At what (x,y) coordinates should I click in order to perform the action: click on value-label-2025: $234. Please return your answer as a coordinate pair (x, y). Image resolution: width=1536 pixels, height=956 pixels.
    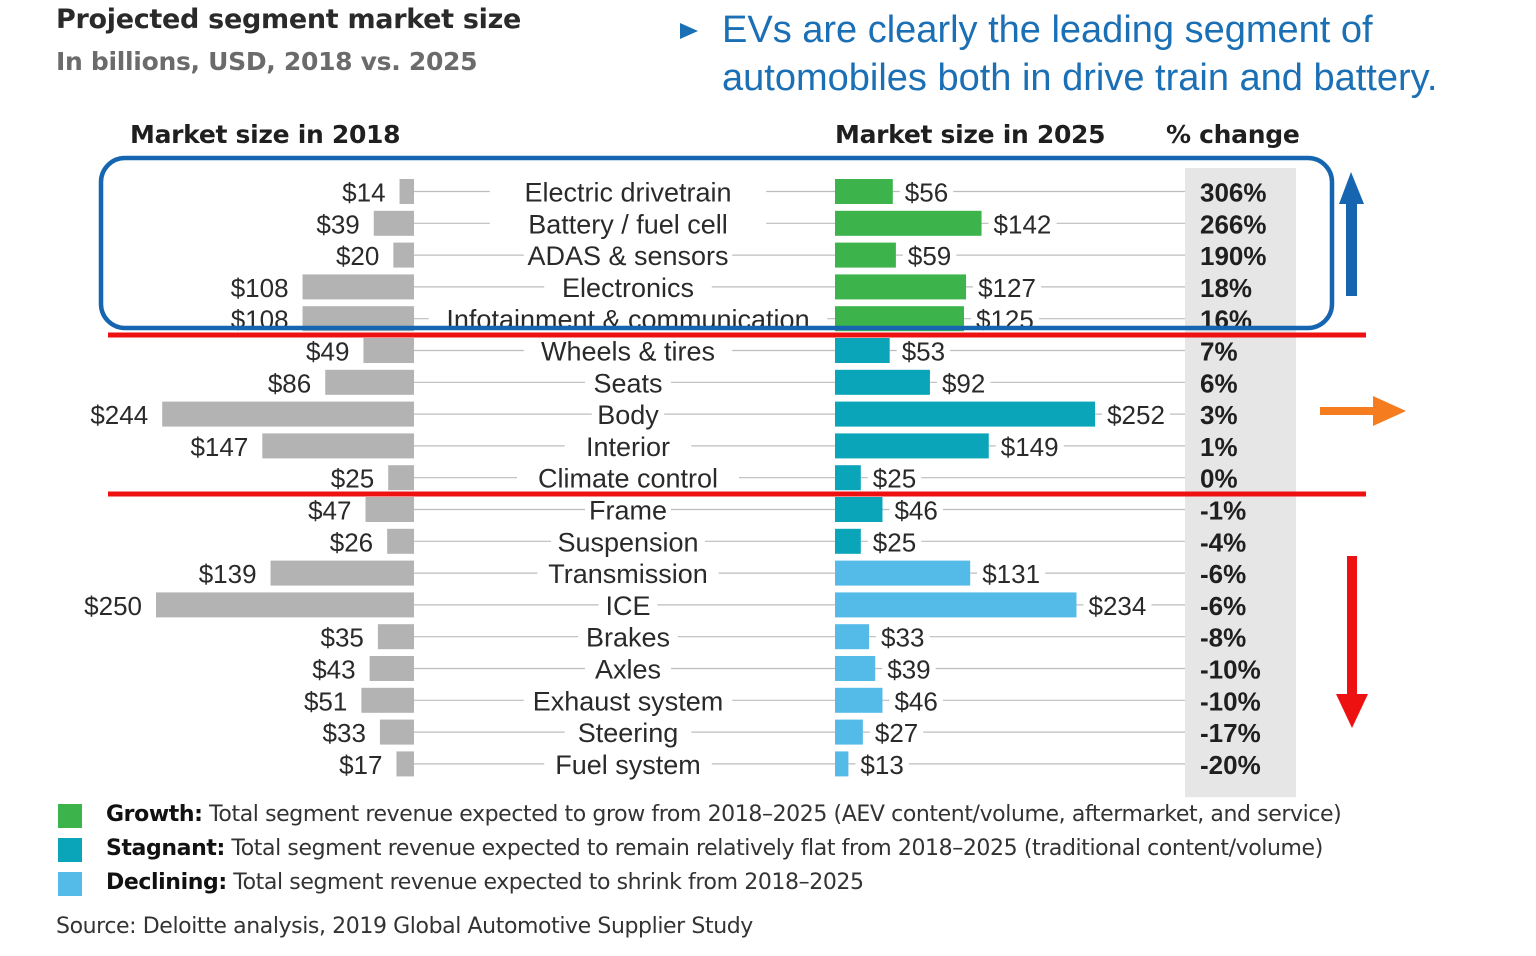
    Looking at the image, I should click on (1117, 606).